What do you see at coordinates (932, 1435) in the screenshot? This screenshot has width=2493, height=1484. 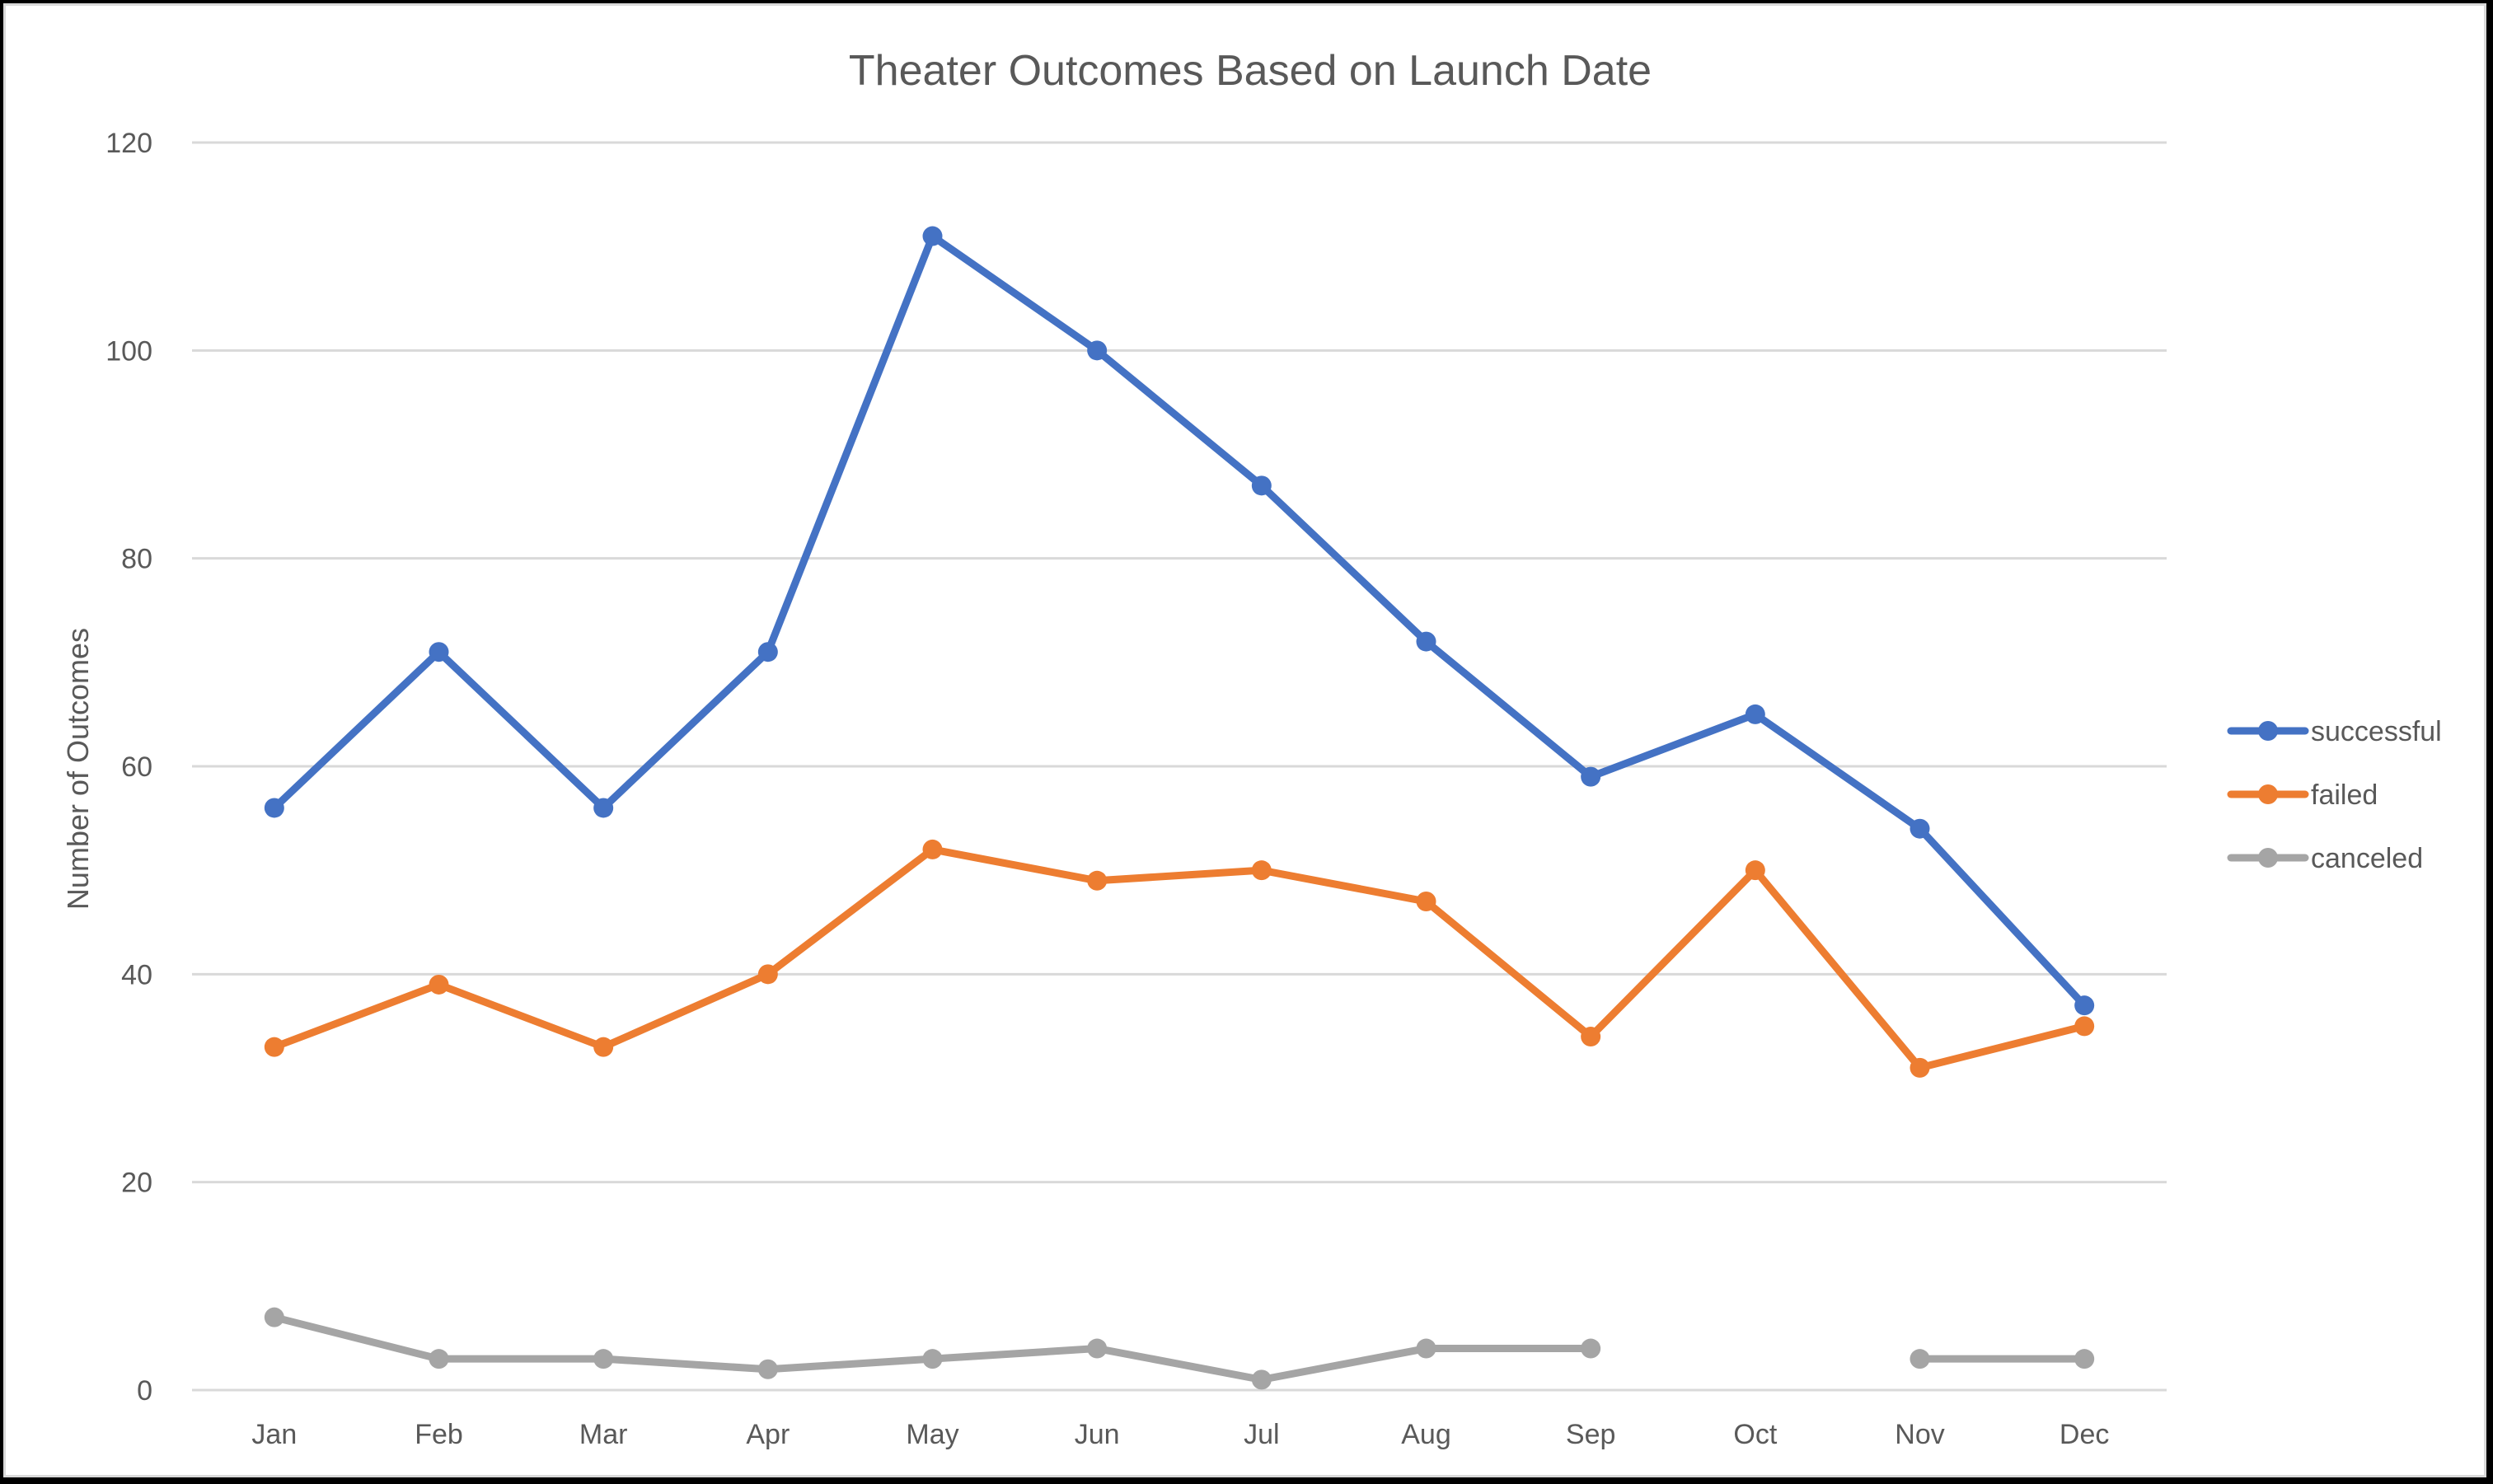 I see `x-tick-label: May` at bounding box center [932, 1435].